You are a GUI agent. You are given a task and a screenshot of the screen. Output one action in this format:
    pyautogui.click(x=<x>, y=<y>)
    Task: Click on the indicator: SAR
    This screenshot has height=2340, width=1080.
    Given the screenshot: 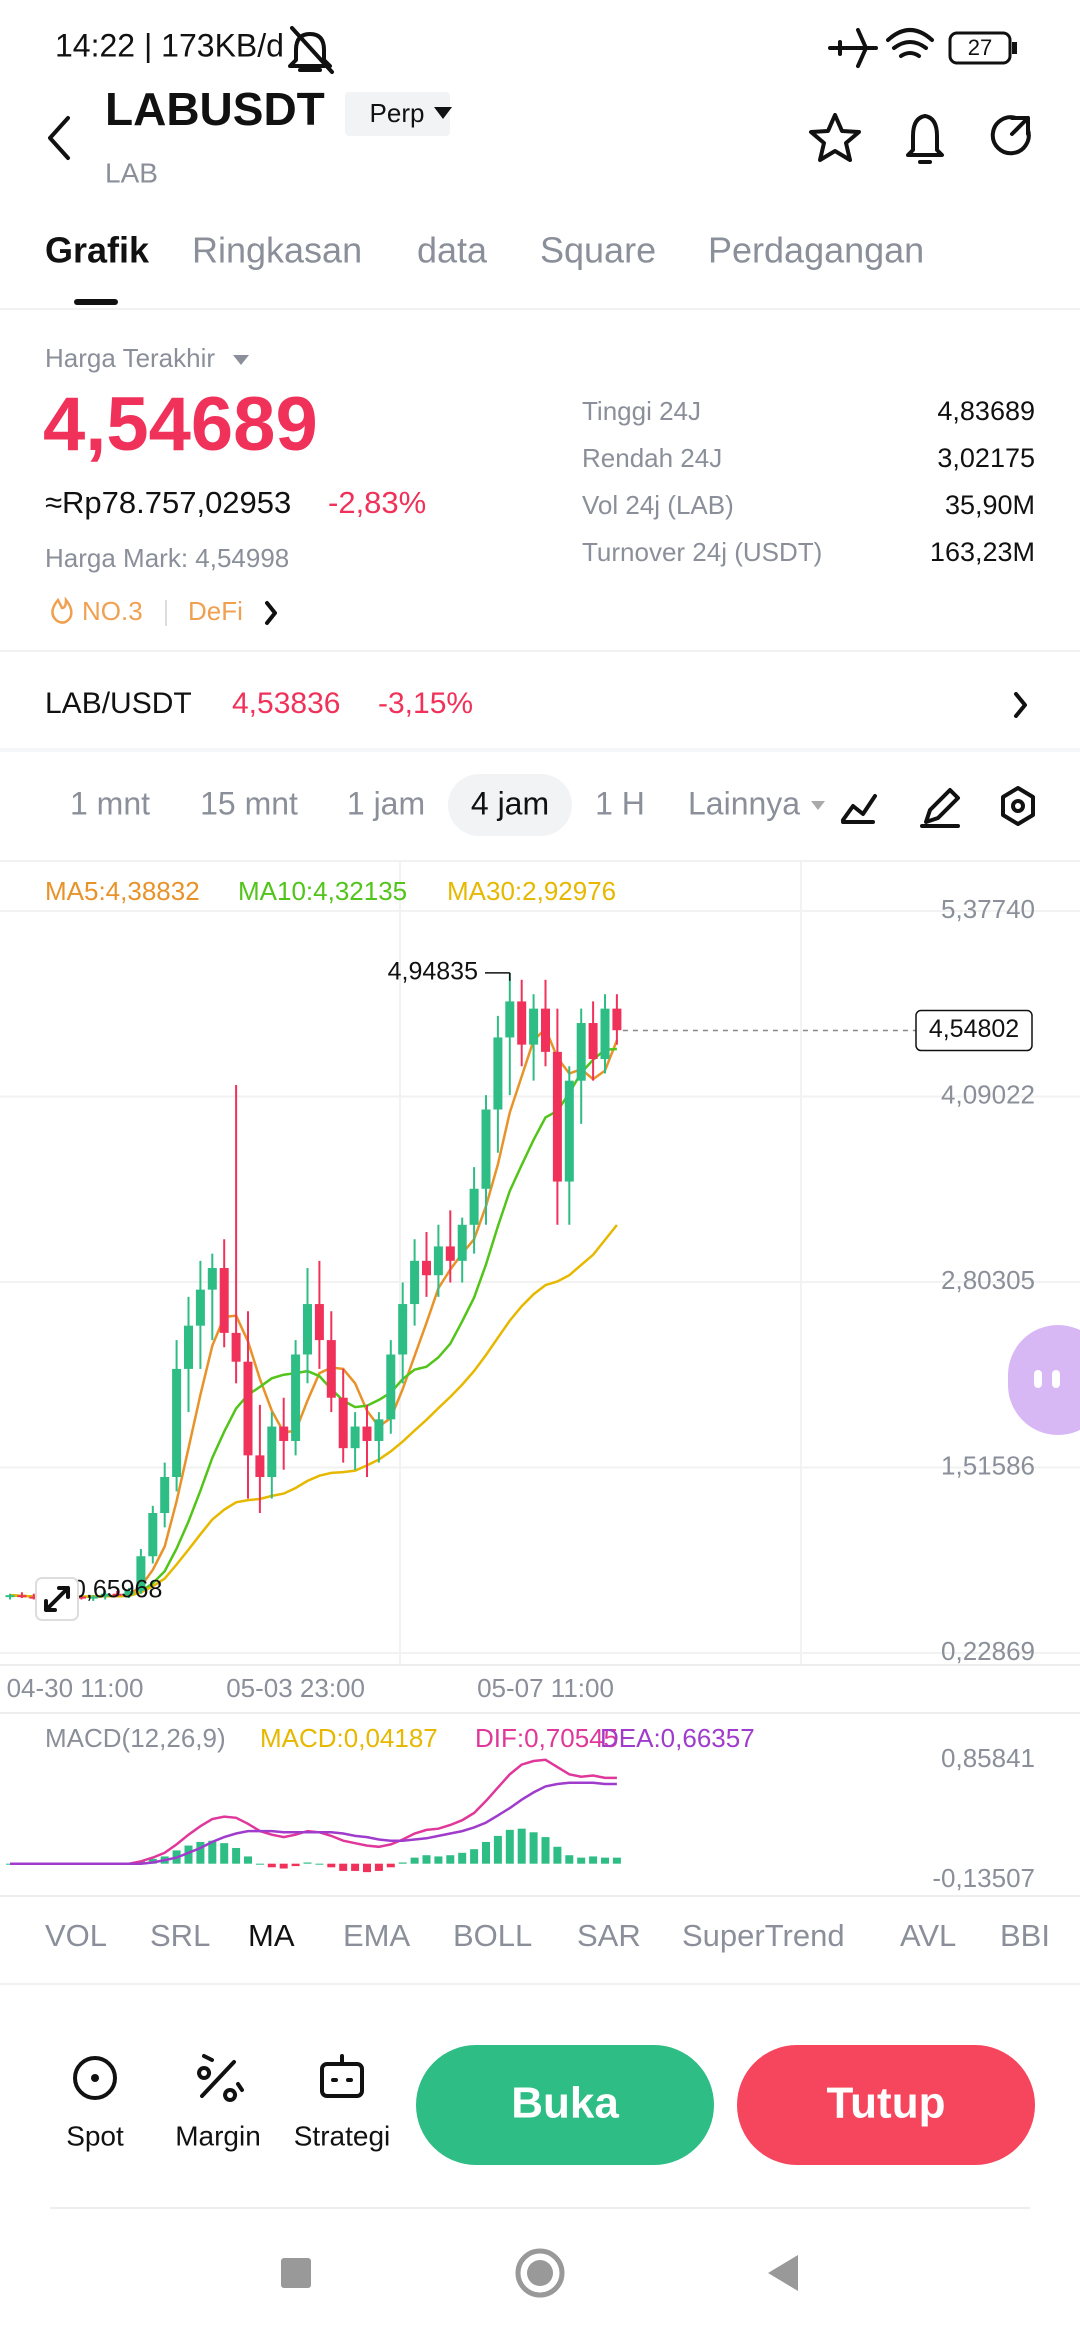 What is the action you would take?
    pyautogui.click(x=609, y=1935)
    